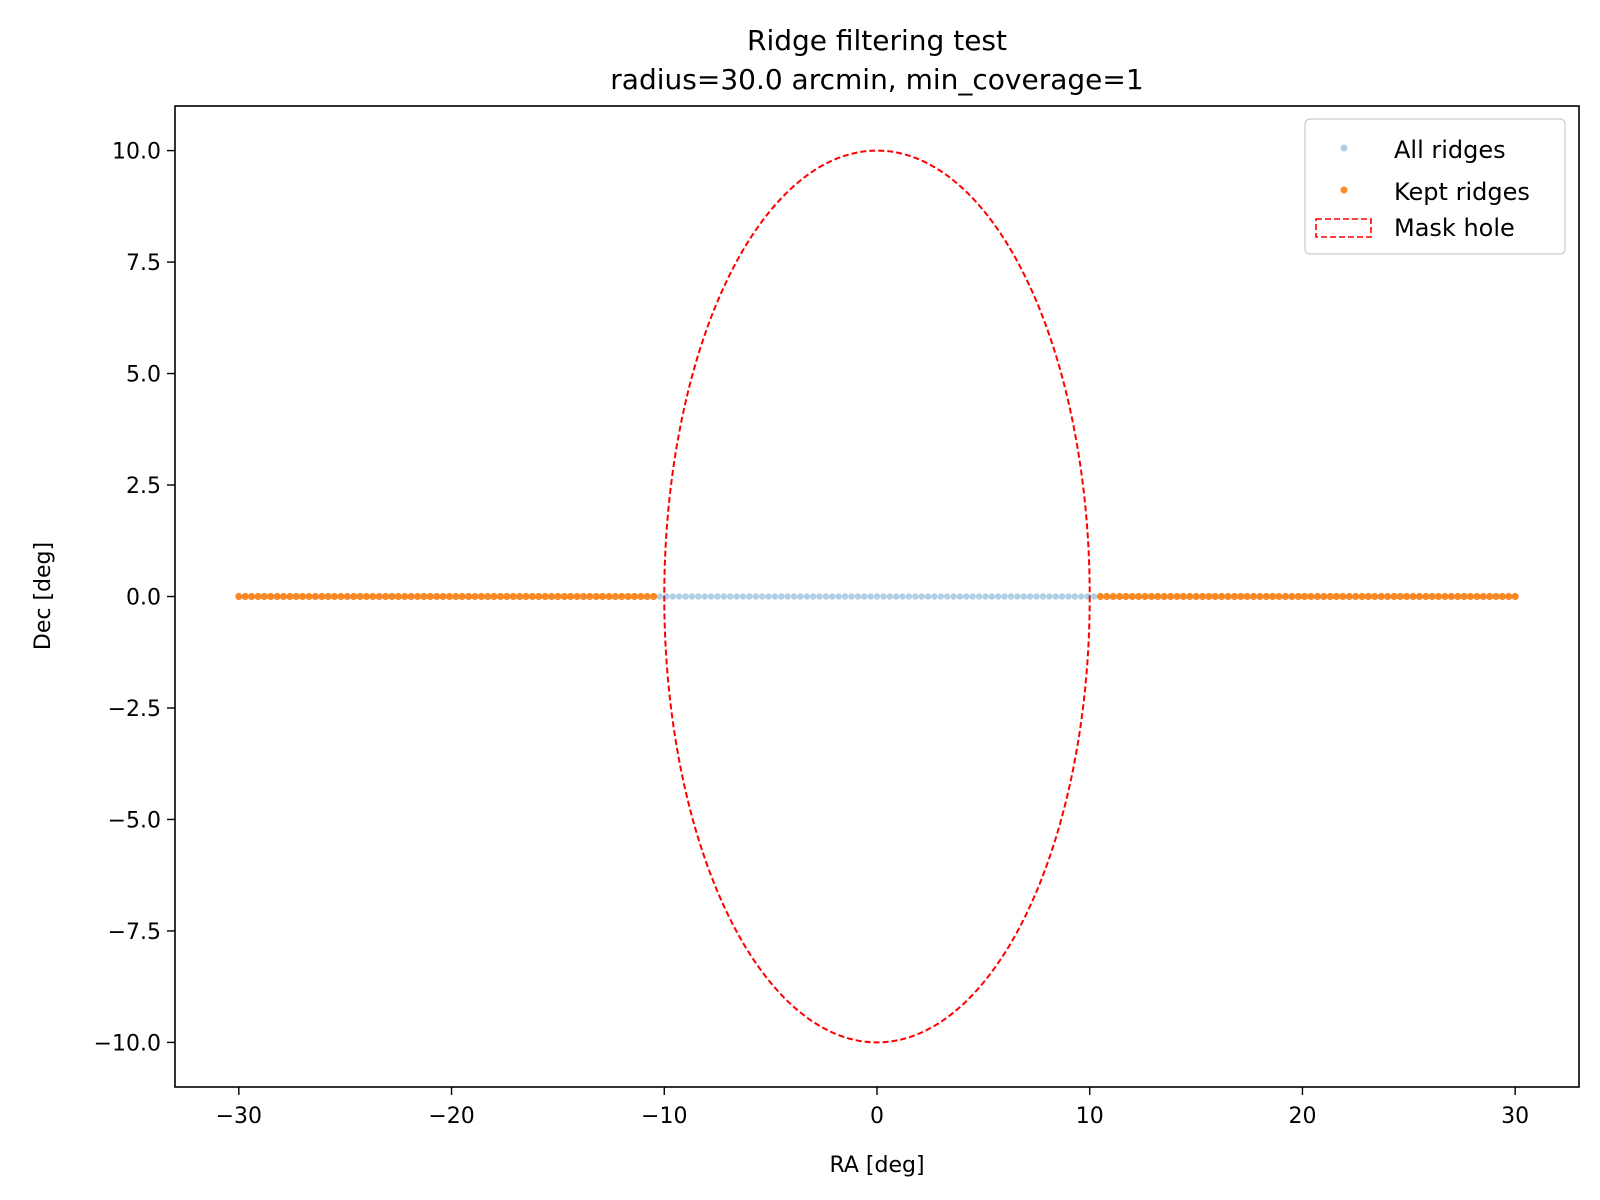 This screenshot has height=1200, width=1600. I want to click on x-tick-label: −10, so click(664, 1116).